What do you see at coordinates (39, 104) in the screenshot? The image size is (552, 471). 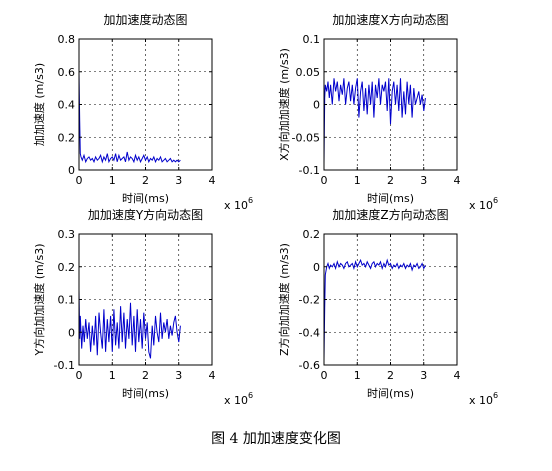 I see `y-axis-label: 加加速度 (m/s3)` at bounding box center [39, 104].